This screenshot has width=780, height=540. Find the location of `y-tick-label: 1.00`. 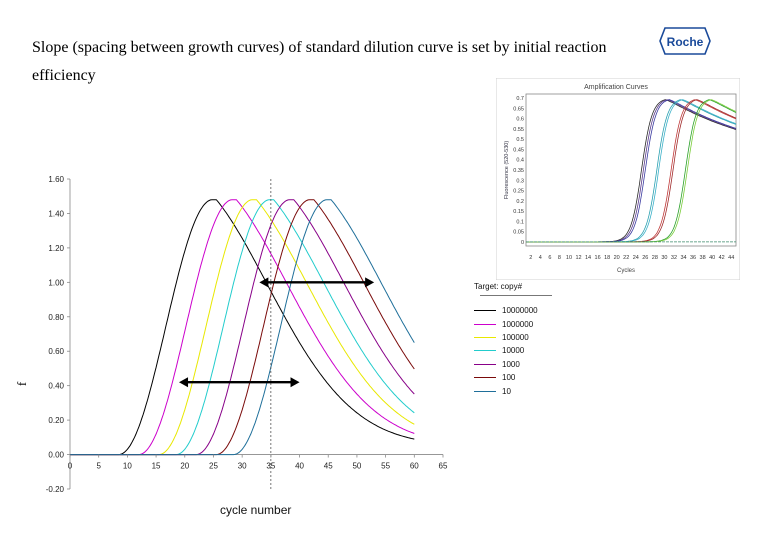

y-tick-label: 1.00 is located at coordinates (56, 282).